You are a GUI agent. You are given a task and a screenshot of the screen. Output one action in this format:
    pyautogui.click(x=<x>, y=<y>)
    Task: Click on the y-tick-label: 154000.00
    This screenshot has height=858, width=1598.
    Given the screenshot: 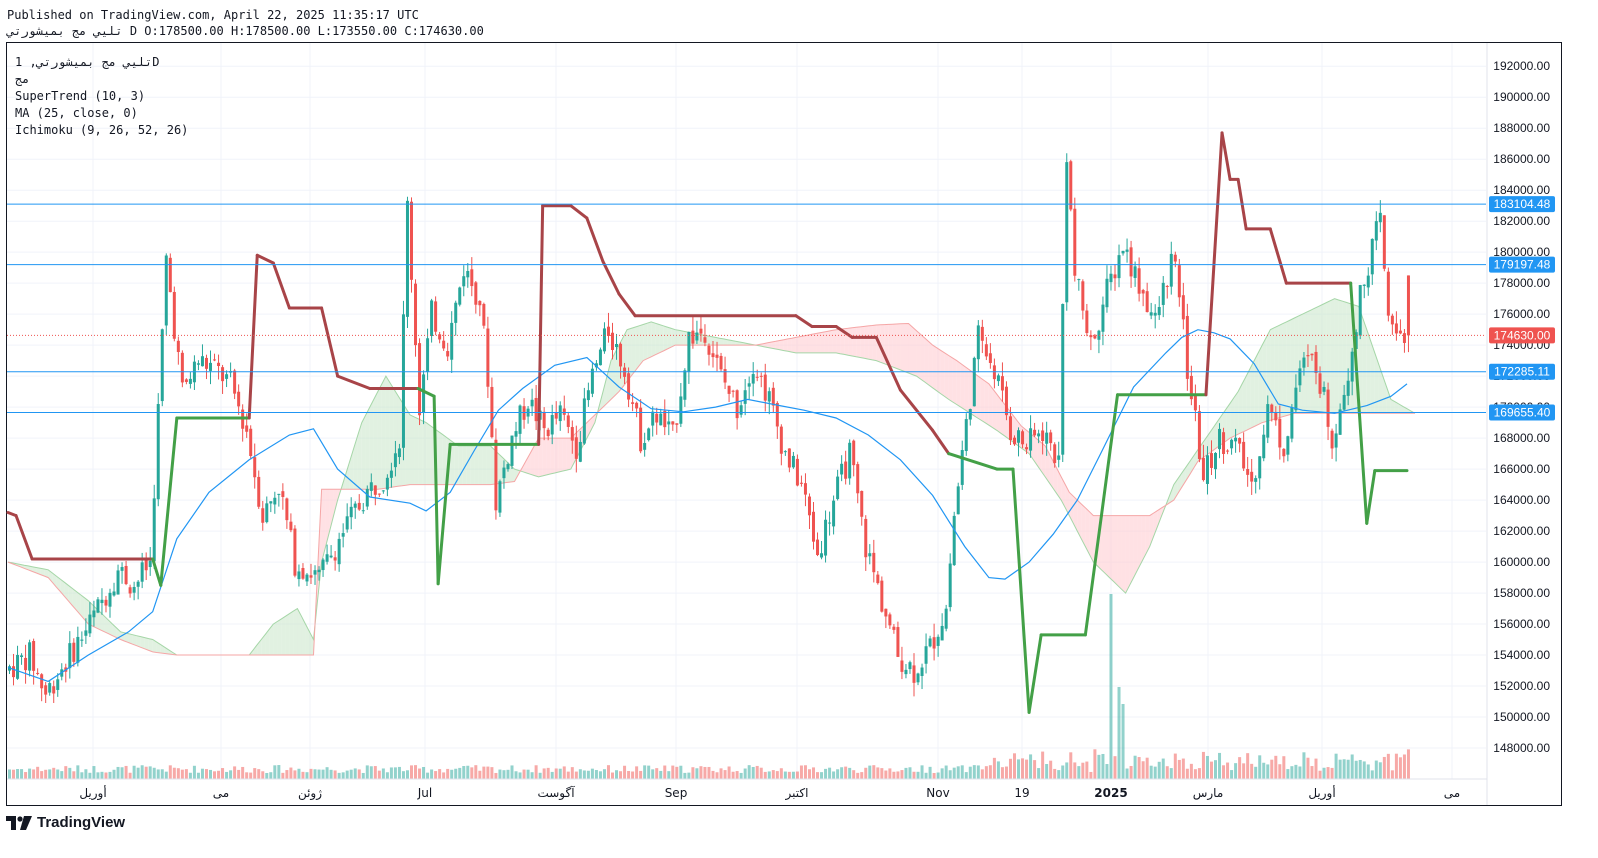 What is the action you would take?
    pyautogui.click(x=1521, y=655)
    